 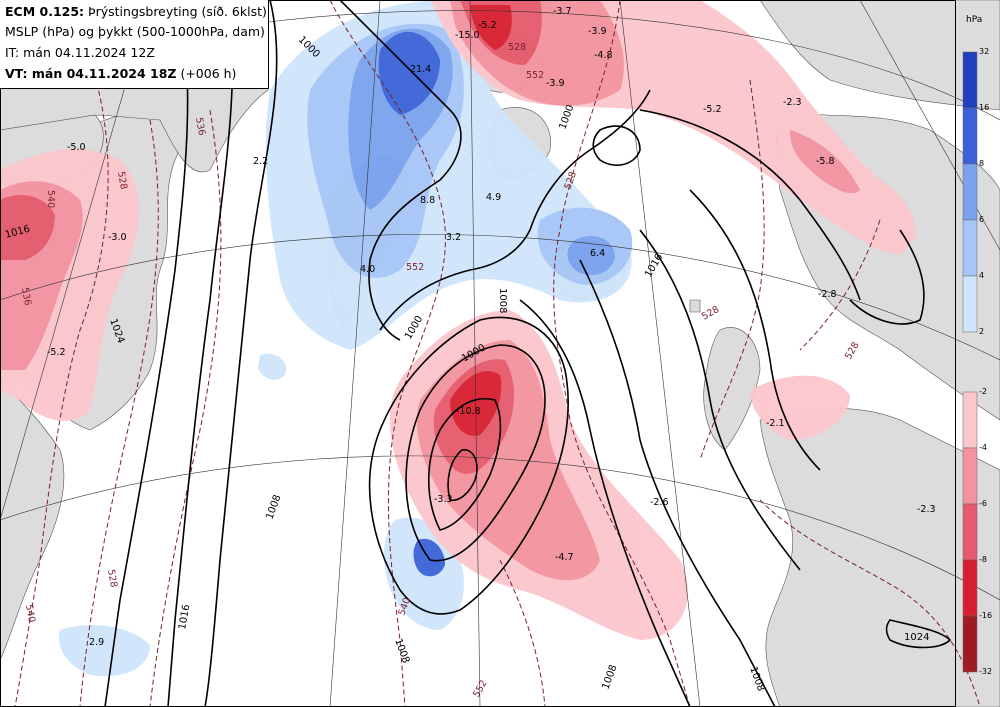 What do you see at coordinates (916, 637) in the screenshot?
I see `isobar-label: 1024` at bounding box center [916, 637].